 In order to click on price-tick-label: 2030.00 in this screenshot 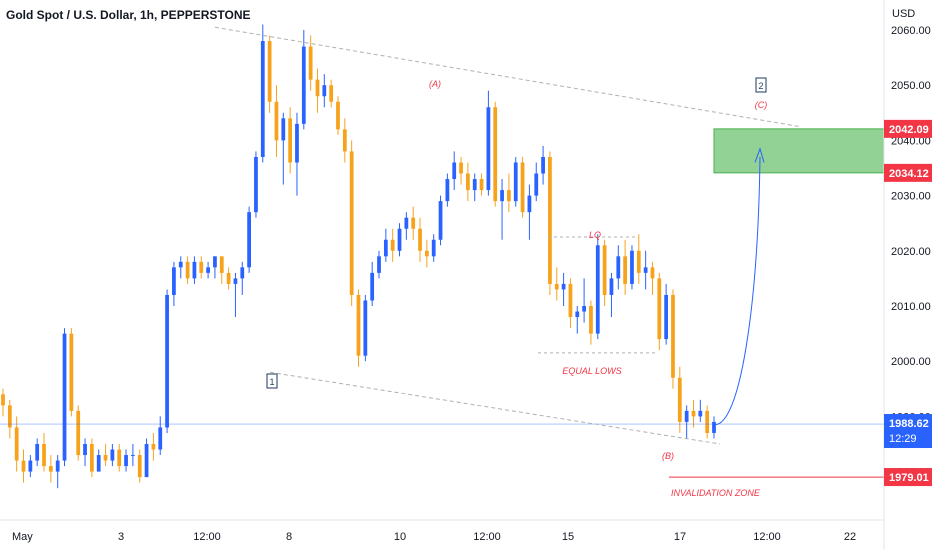, I will do `click(911, 197)`.